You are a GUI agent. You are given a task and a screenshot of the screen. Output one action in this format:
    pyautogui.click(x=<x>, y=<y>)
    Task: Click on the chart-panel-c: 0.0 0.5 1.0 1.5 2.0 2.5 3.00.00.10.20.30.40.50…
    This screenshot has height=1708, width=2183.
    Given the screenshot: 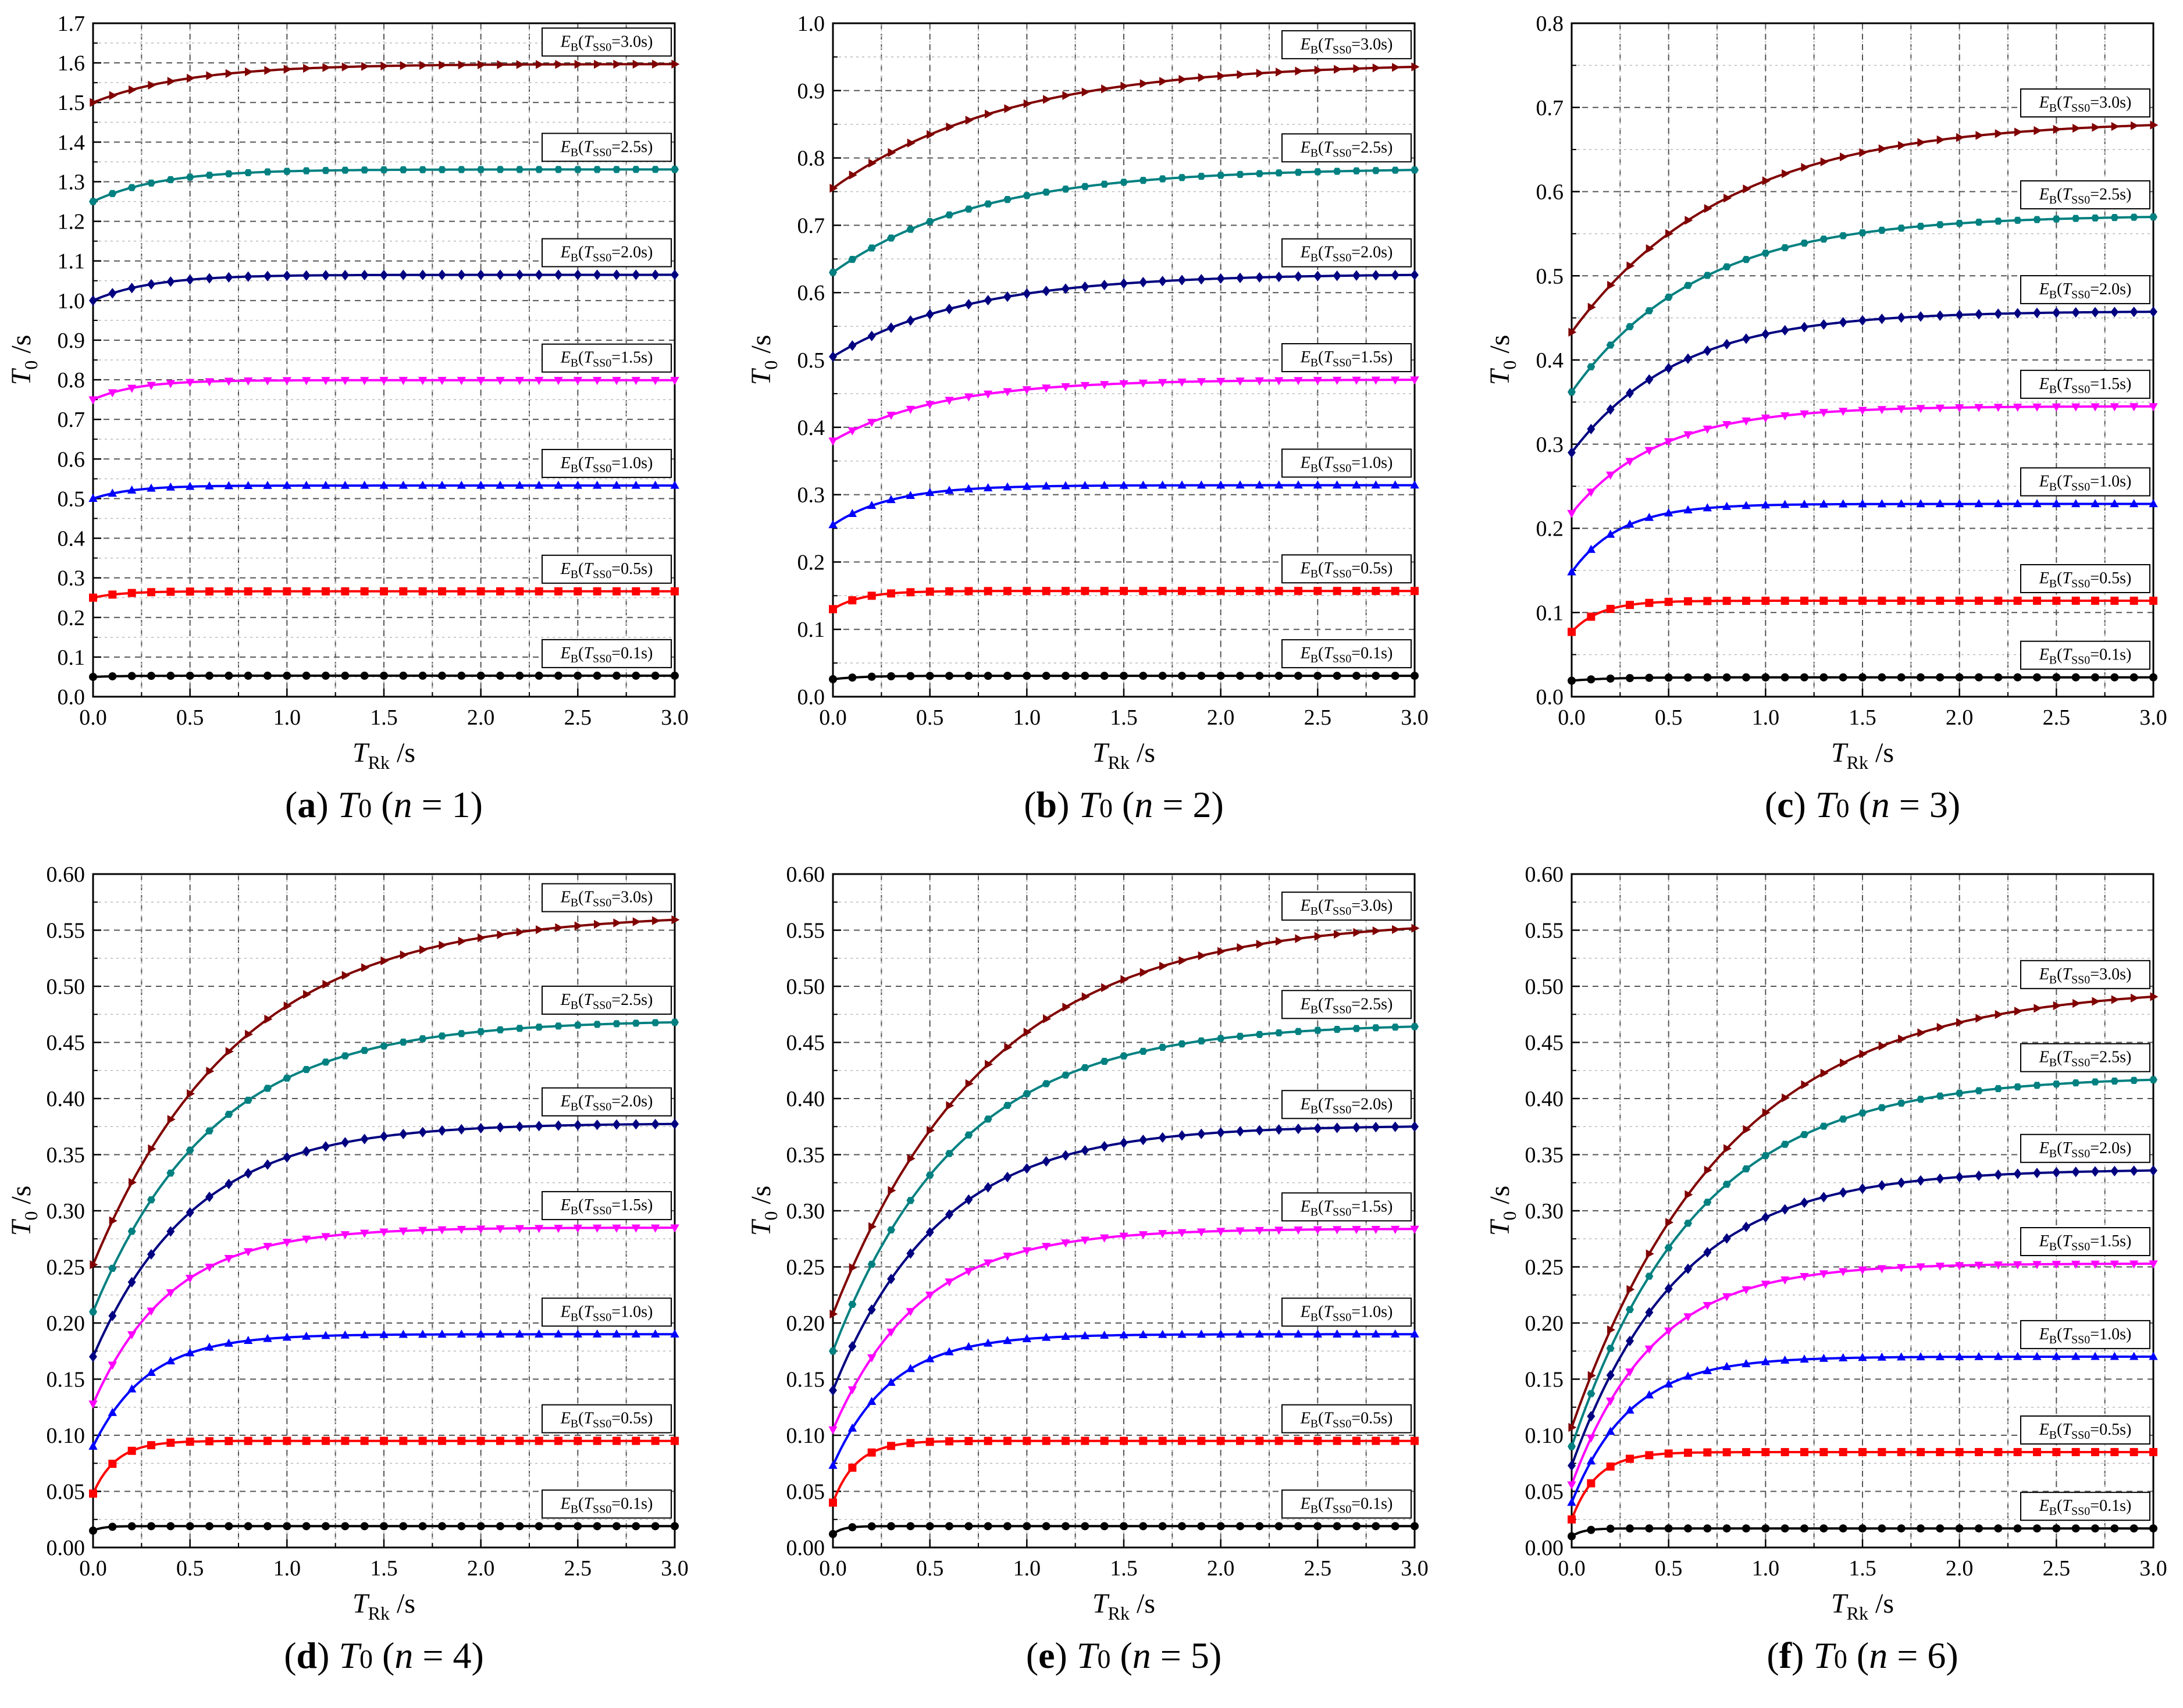 What is the action you would take?
    pyautogui.click(x=1825, y=418)
    